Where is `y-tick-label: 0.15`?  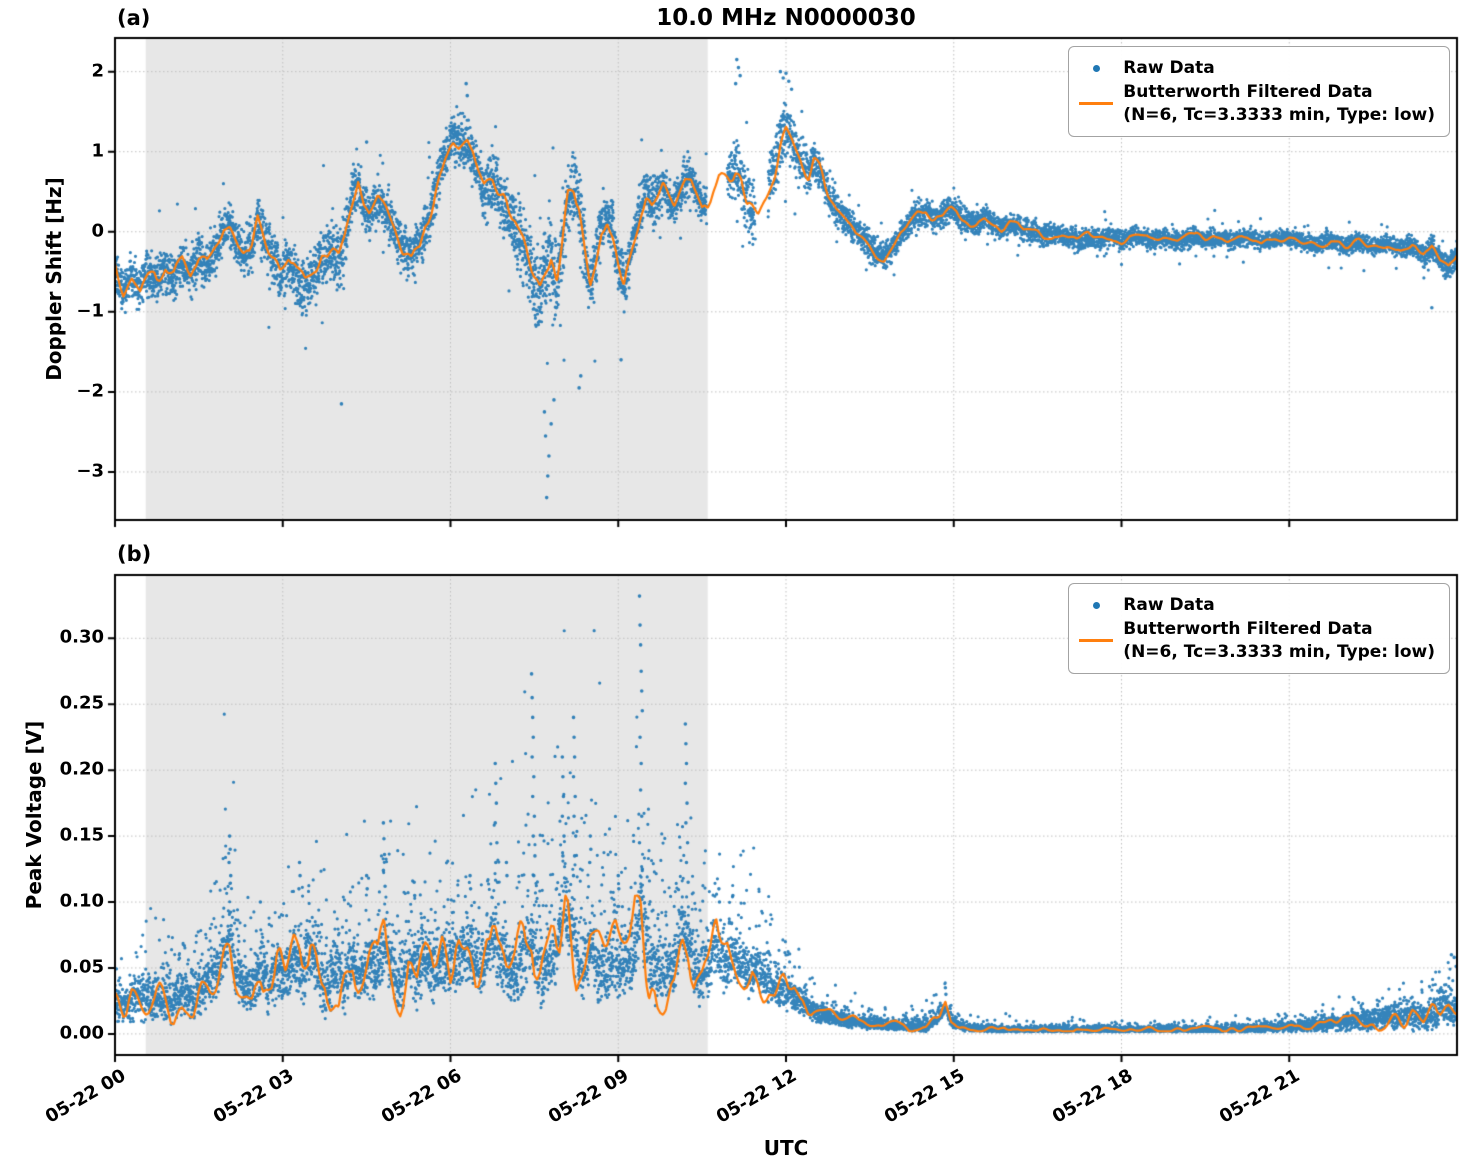
y-tick-label: 0.15 is located at coordinates (81, 835).